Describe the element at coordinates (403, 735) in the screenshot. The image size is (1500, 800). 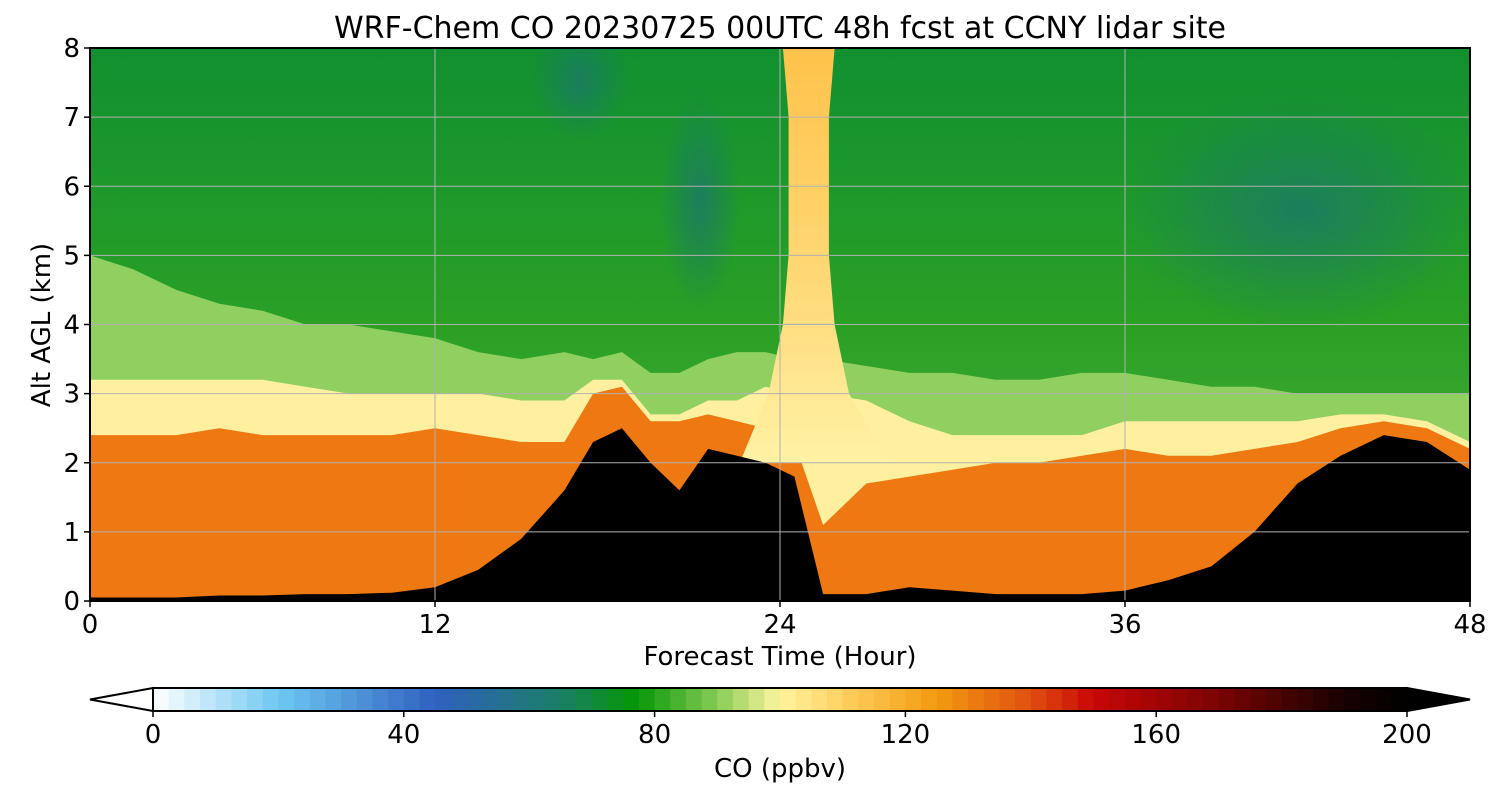
I see `colorbar-tick-label: 40` at that location.